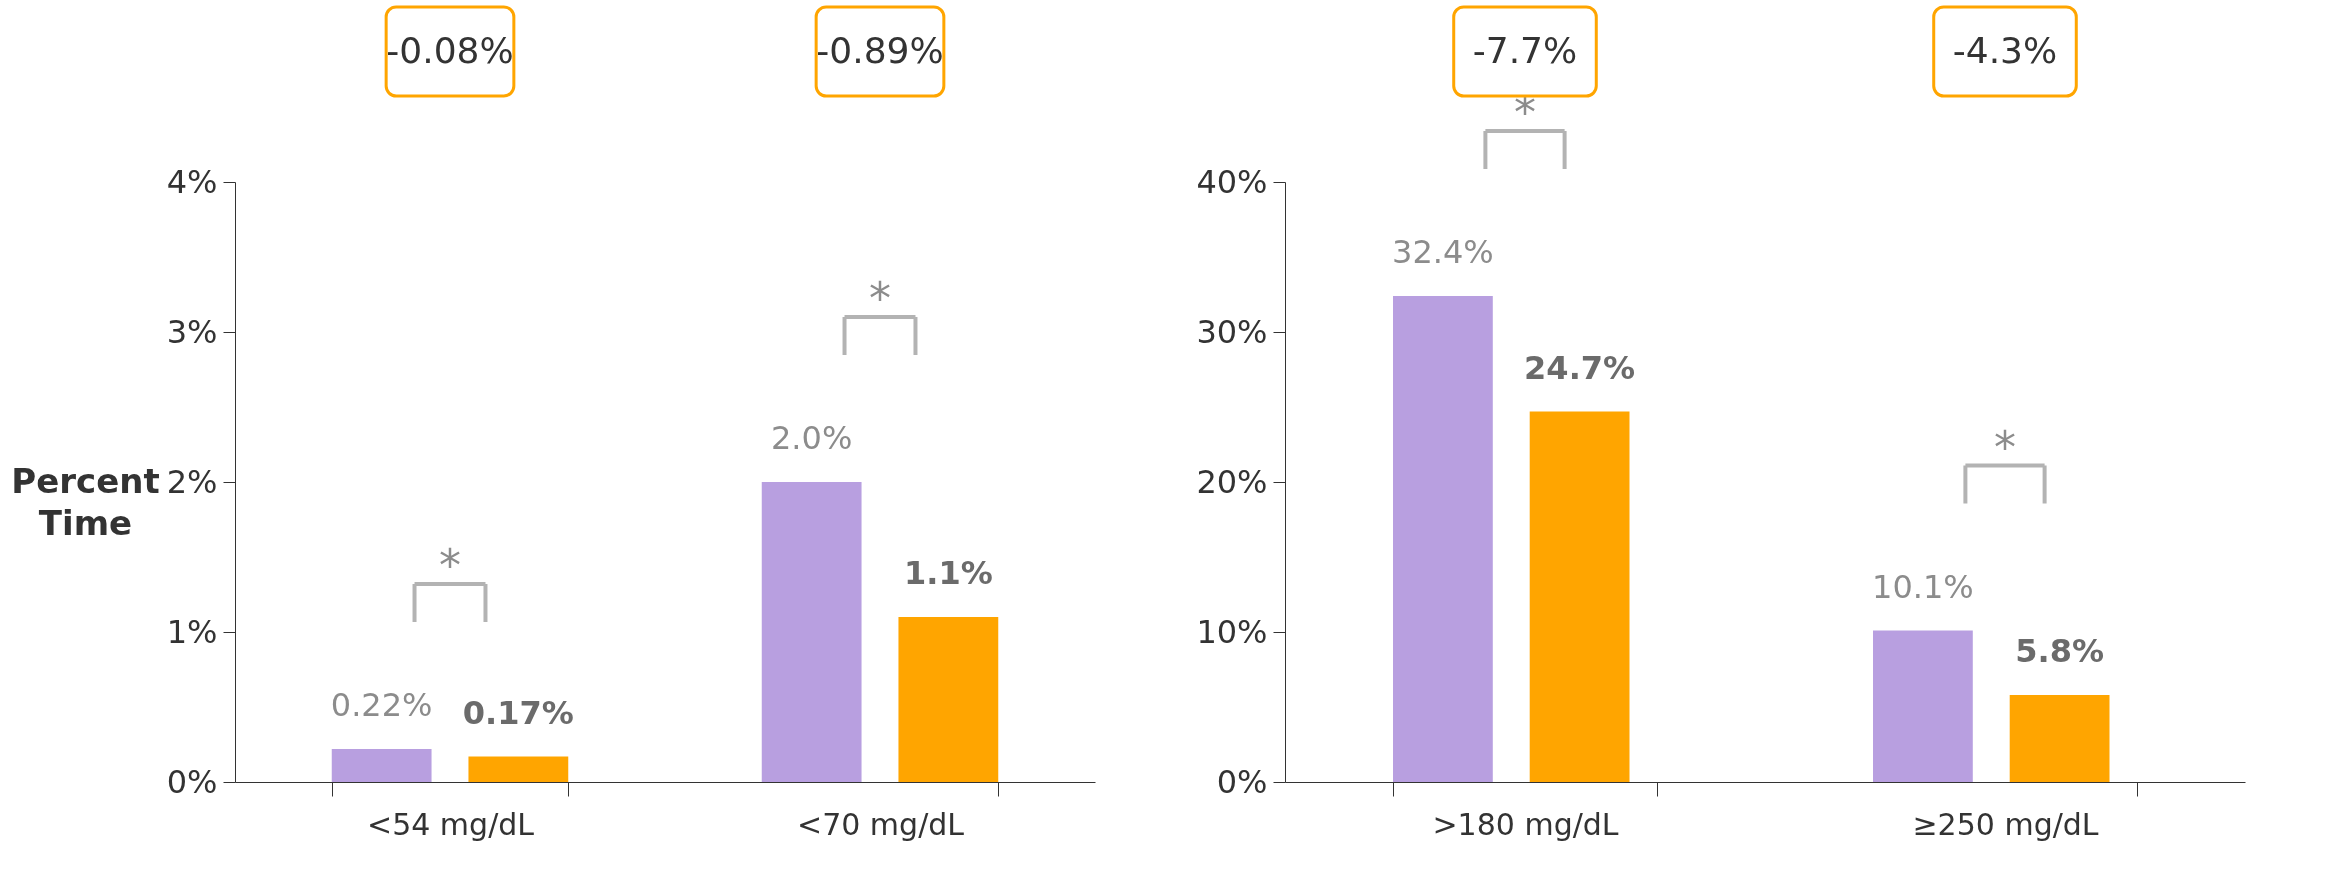 This screenshot has width=2325, height=879. What do you see at coordinates (451, 824) in the screenshot?
I see `x-tick-label: <54 mg/dL` at bounding box center [451, 824].